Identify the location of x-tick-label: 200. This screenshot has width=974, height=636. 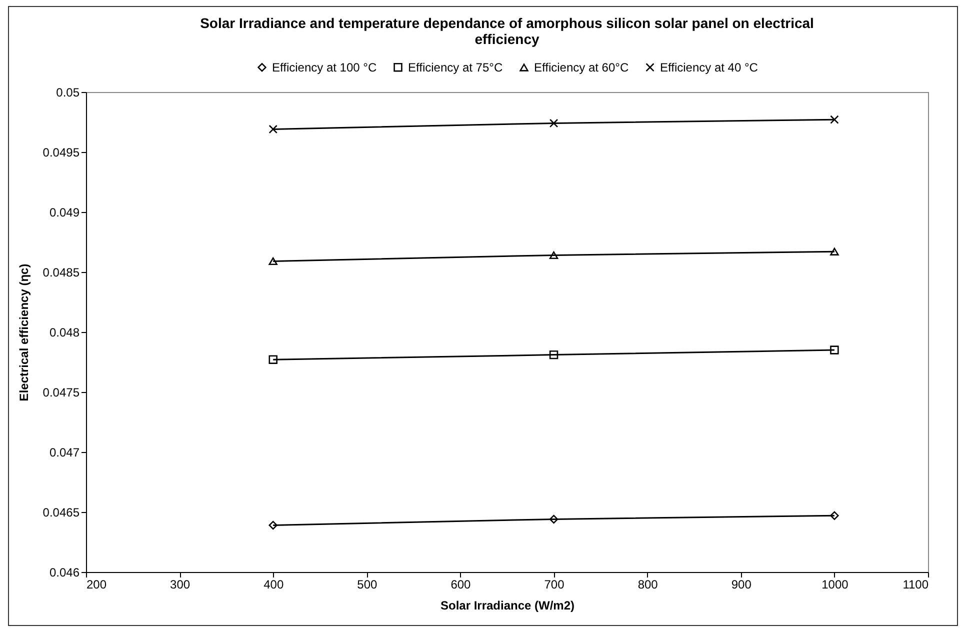
(96, 585).